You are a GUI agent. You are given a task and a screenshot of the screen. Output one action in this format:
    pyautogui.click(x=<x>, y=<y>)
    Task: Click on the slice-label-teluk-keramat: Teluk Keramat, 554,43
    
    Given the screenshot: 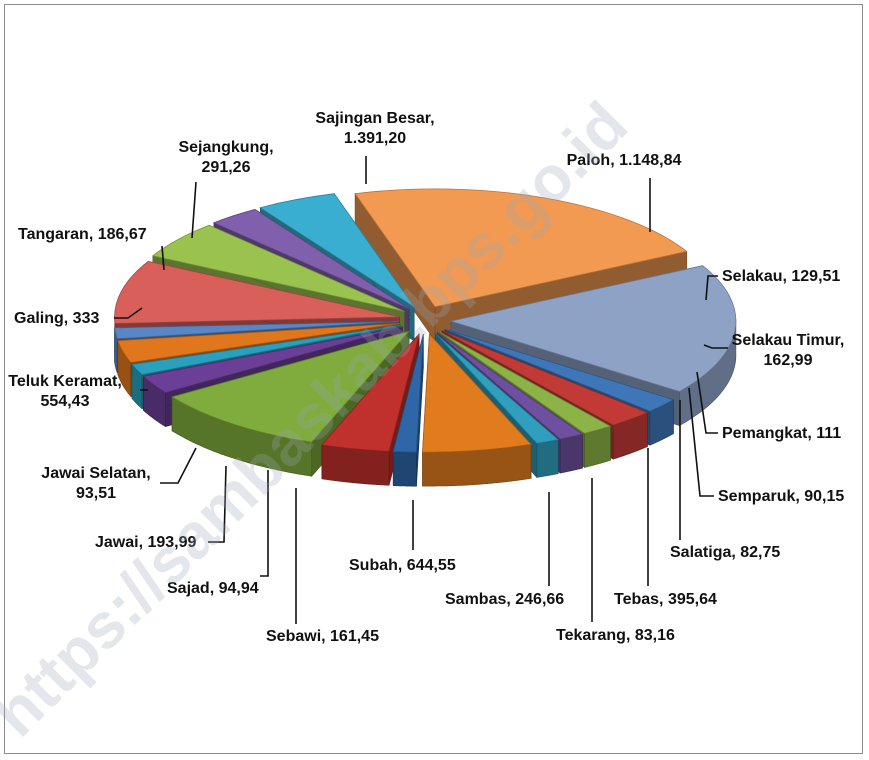 What is the action you would take?
    pyautogui.click(x=65, y=391)
    